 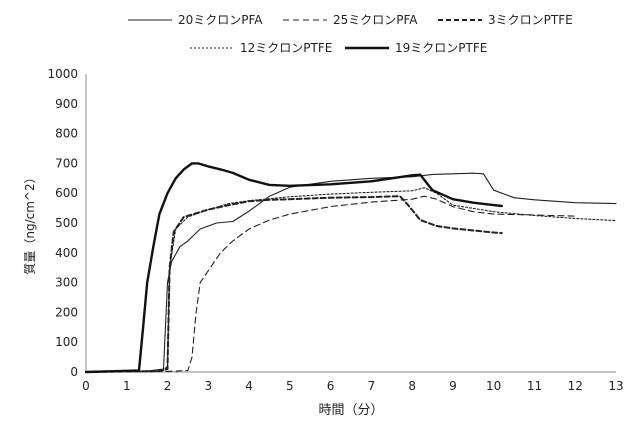 What do you see at coordinates (441, 48) in the screenshot?
I see `legend-label: 19ミクロンPTFE` at bounding box center [441, 48].